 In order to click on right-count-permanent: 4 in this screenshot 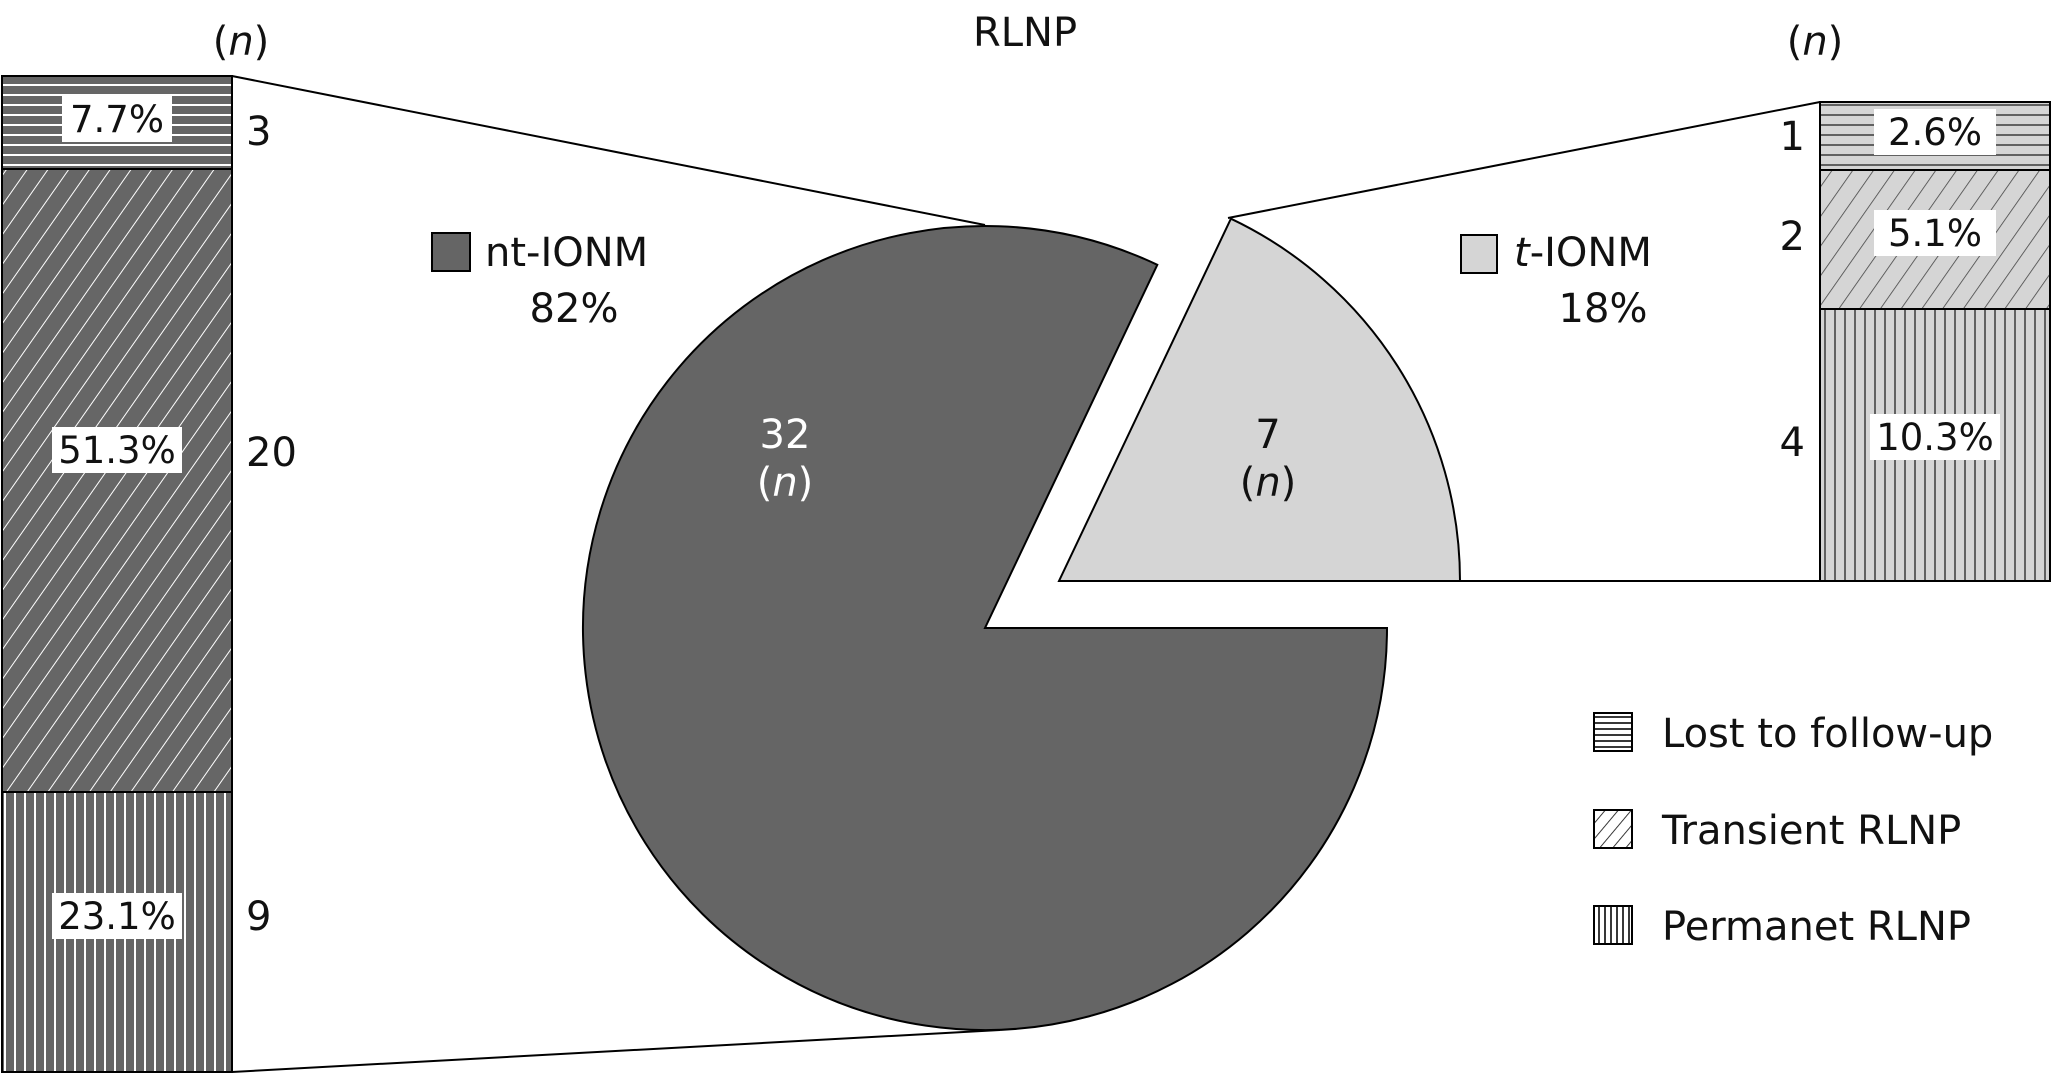, I will do `click(1792, 443)`.